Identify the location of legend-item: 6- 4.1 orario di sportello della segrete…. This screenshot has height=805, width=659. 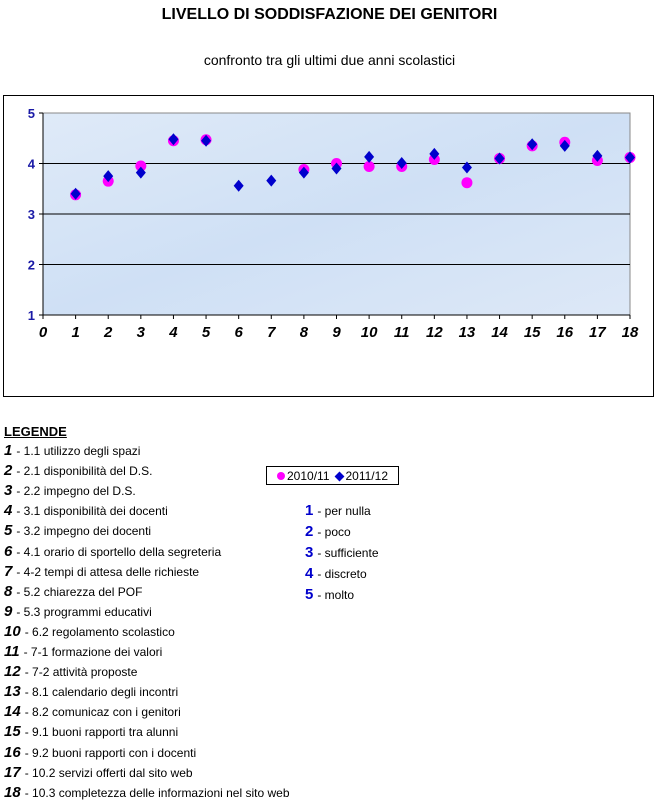
(112, 551).